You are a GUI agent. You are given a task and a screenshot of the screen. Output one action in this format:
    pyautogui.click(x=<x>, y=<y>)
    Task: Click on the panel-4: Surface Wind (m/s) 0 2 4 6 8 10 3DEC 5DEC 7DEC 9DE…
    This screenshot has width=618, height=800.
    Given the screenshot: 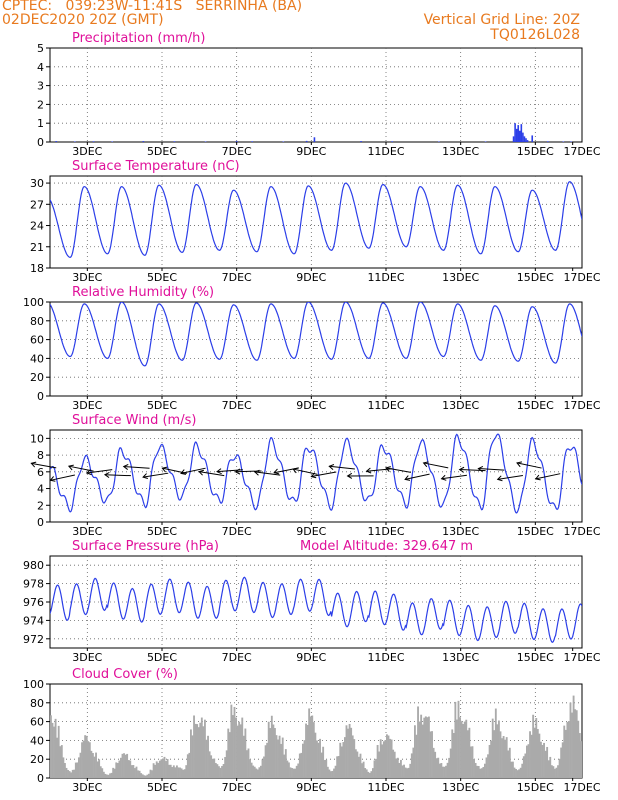 What is the action you would take?
    pyautogui.click(x=315, y=475)
    